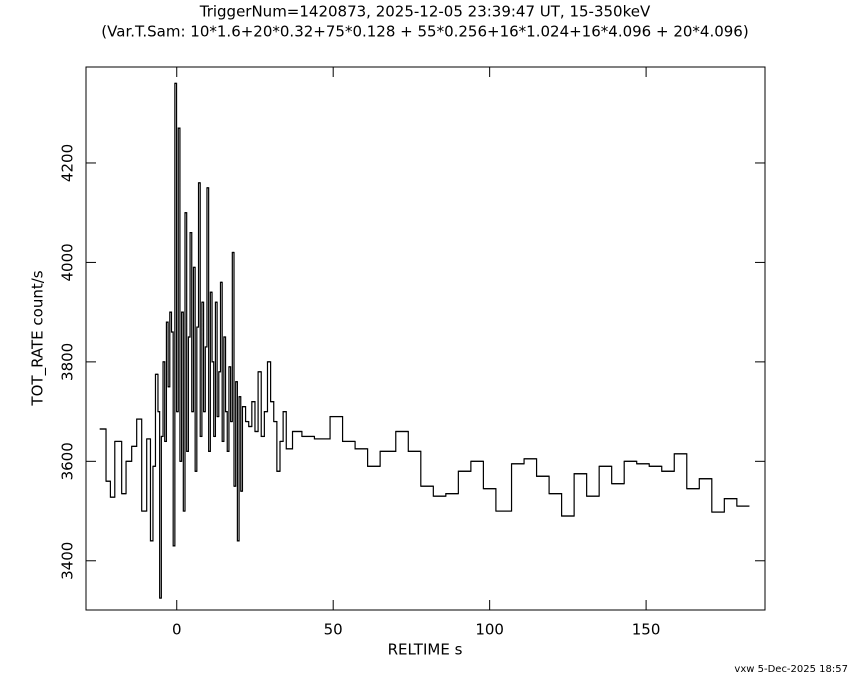 This screenshot has height=680, width=850. What do you see at coordinates (489, 630) in the screenshot?
I see `x-tick-label: 100` at bounding box center [489, 630].